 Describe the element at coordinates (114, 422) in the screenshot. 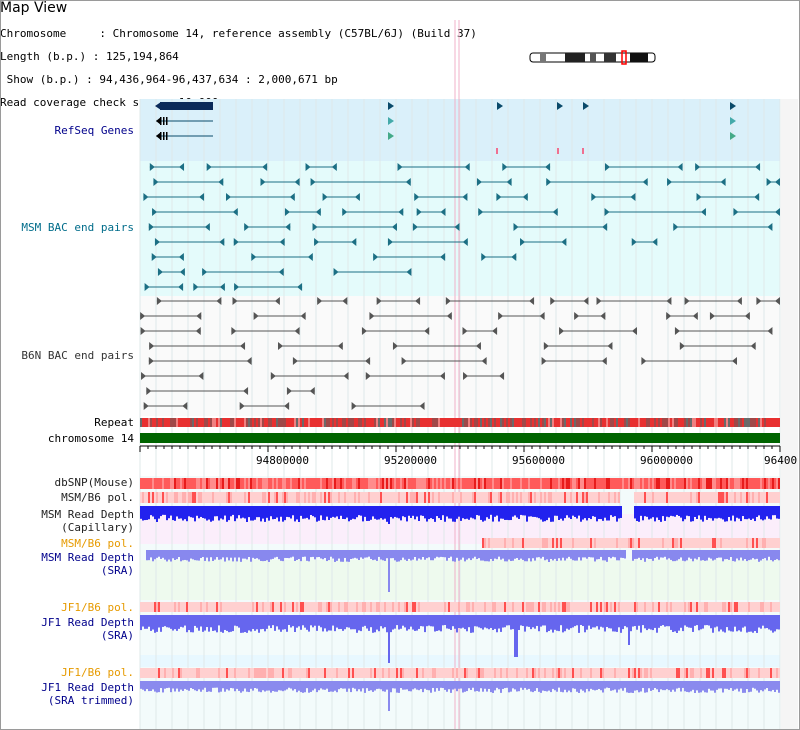

I see `track-label-repeat: Repeat` at that location.